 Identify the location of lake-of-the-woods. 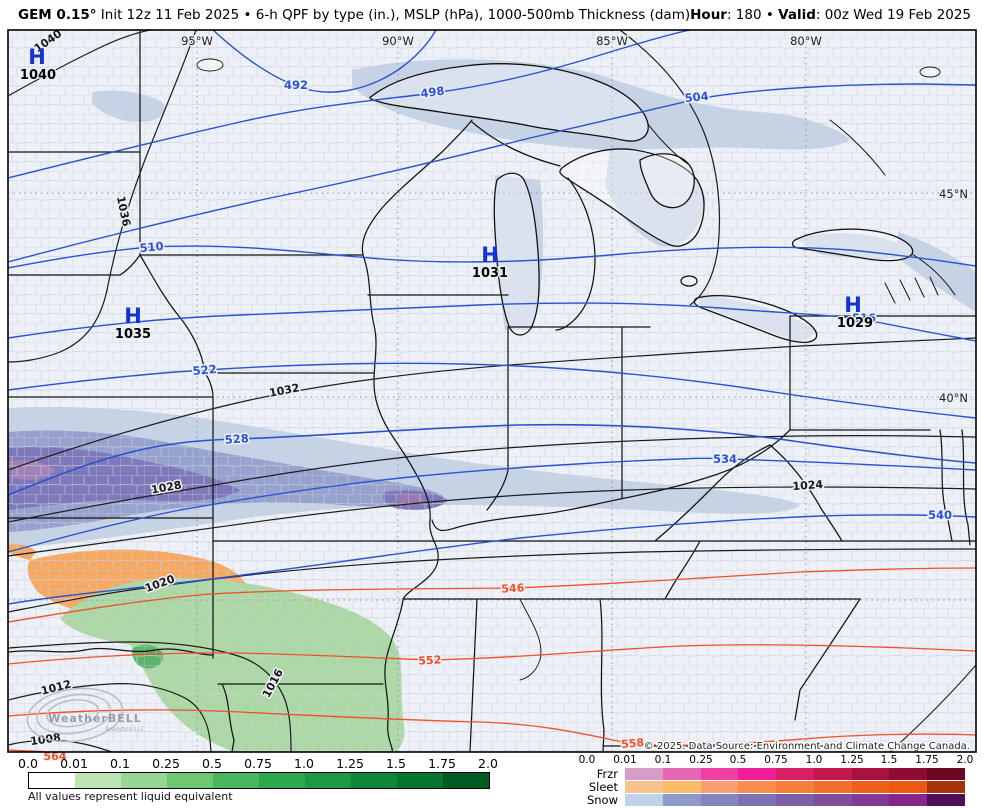
(210, 65).